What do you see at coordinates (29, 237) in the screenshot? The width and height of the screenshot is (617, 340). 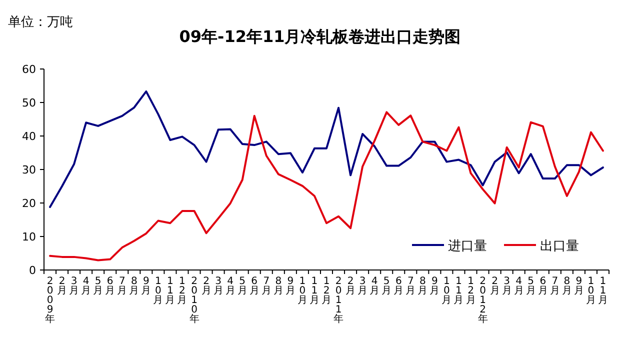 I see `y-tick-label: 10` at bounding box center [29, 237].